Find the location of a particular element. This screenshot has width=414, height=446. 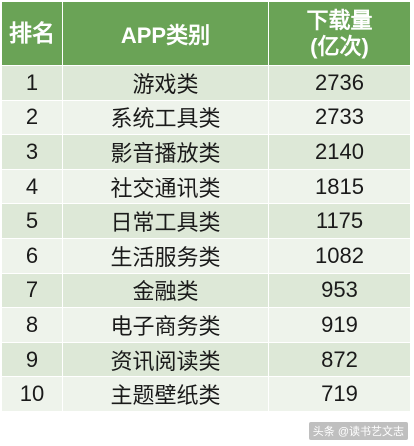

category-cell: 生活服务类 is located at coordinates (166, 256).